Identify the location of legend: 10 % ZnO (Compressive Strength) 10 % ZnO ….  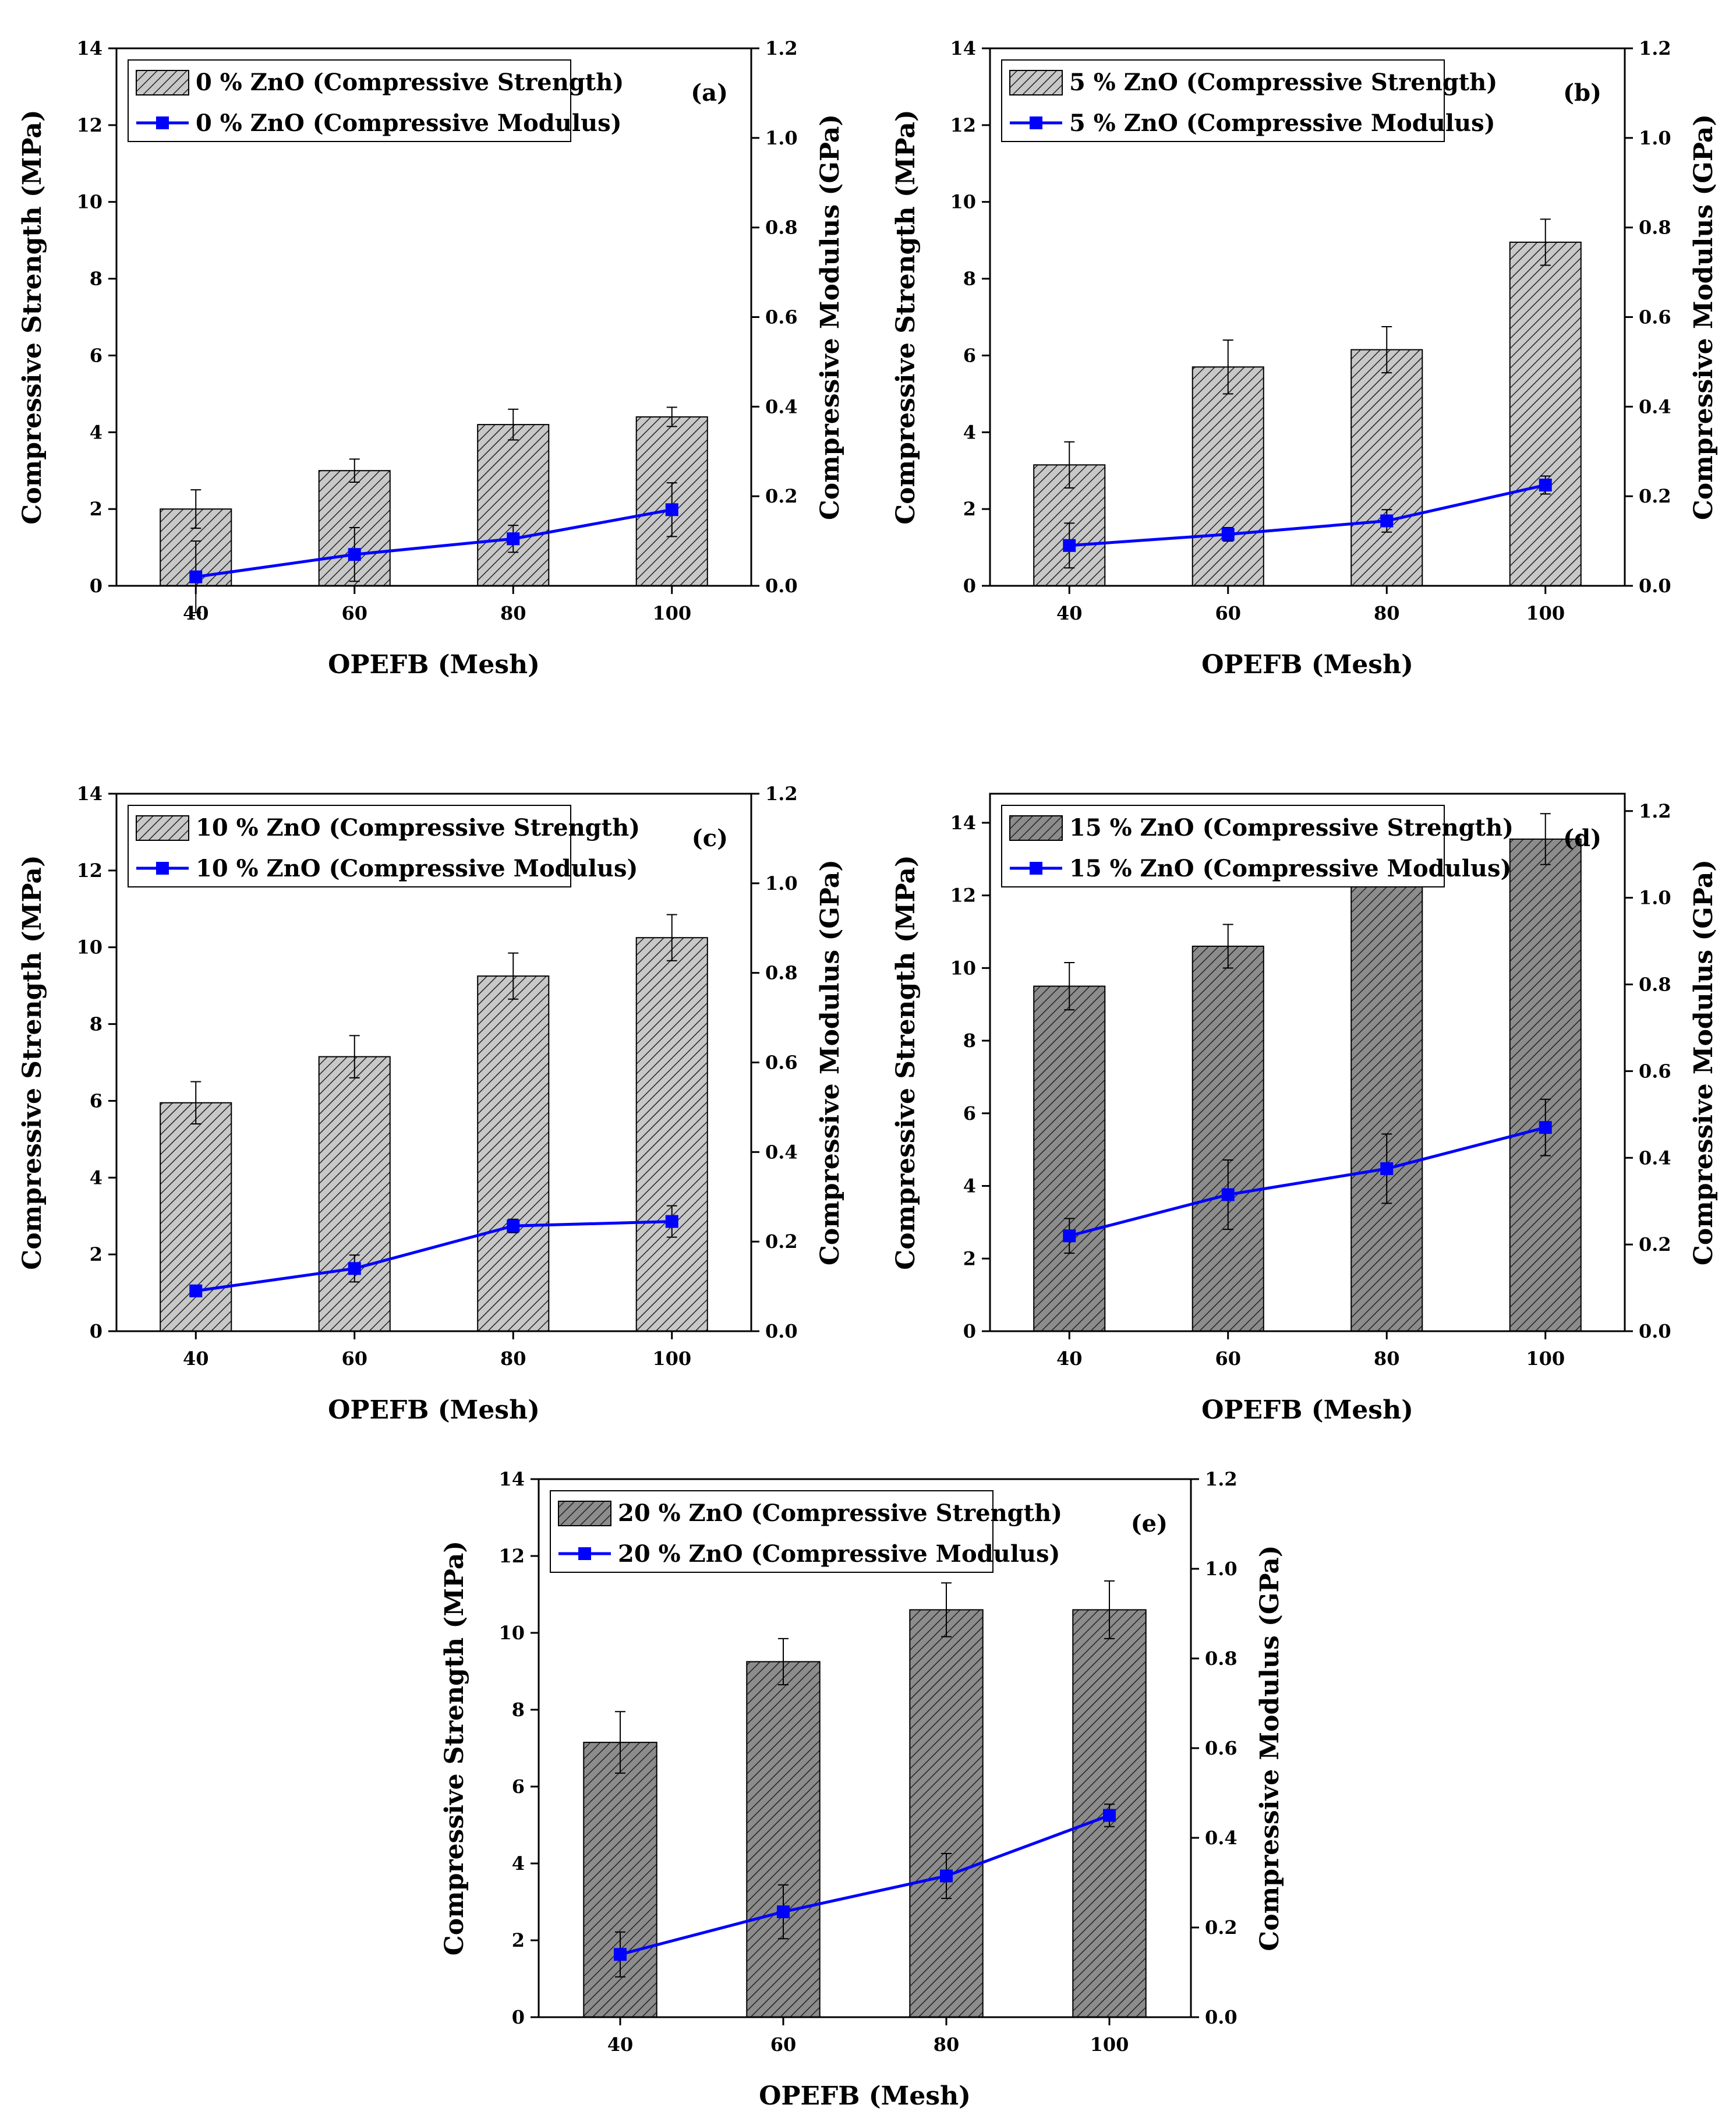
(384, 846).